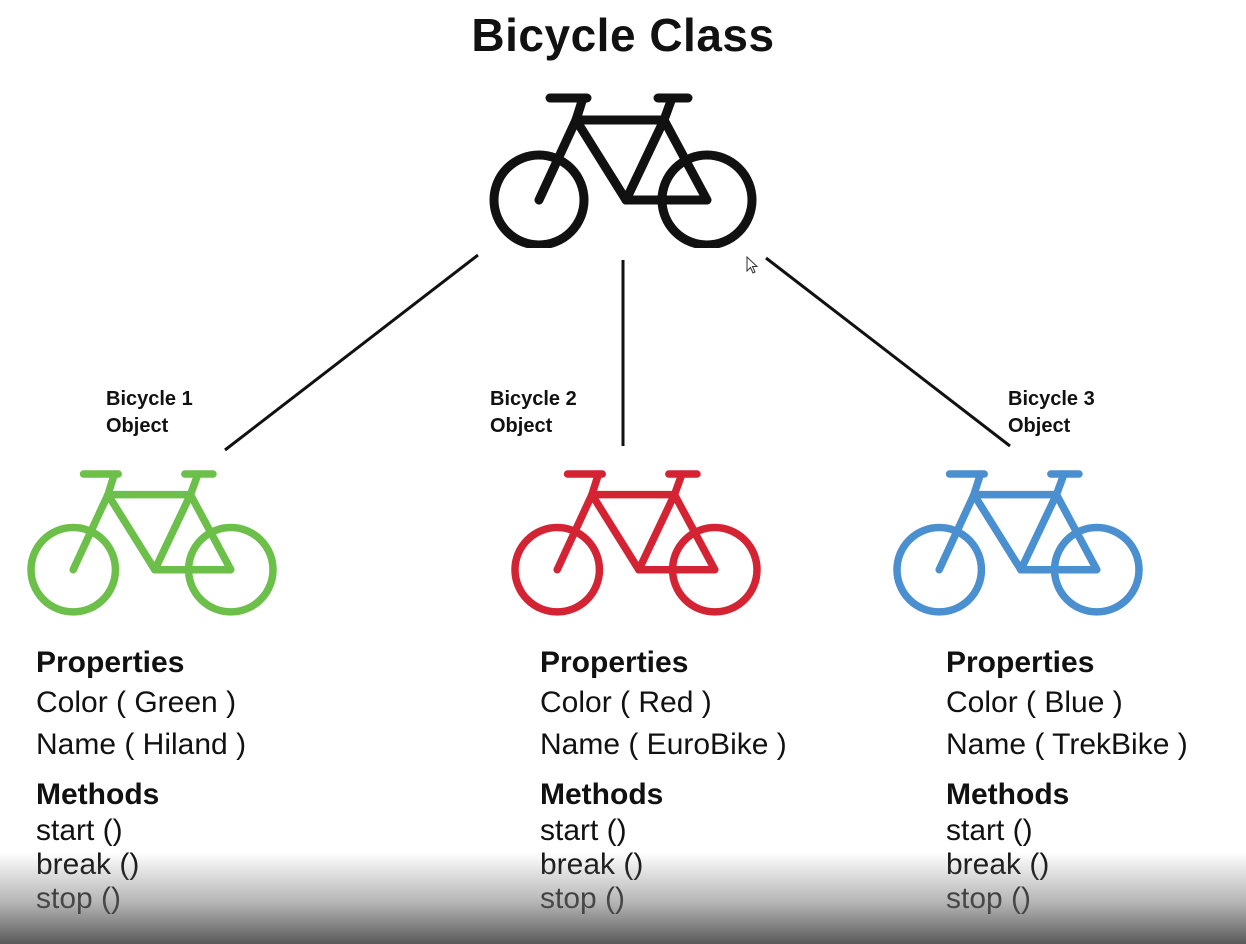  What do you see at coordinates (663, 744) in the screenshot?
I see `name-property: Name ( EuroBike )` at bounding box center [663, 744].